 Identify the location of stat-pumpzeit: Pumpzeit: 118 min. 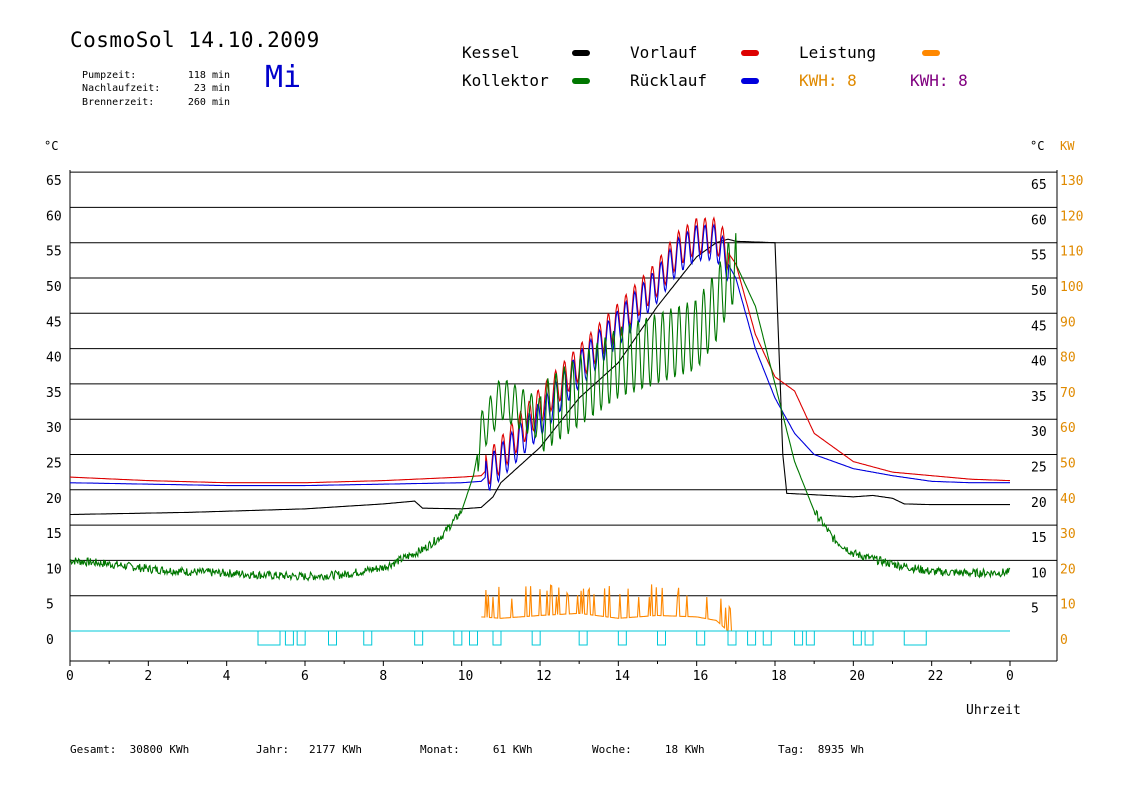
(150, 70).